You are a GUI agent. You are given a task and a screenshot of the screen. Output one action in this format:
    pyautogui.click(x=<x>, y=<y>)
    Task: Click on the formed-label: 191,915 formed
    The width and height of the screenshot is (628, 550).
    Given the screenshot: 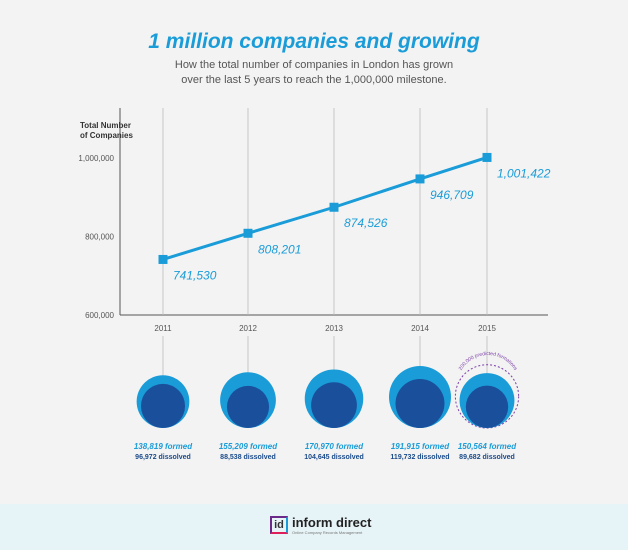 What is the action you would take?
    pyautogui.click(x=420, y=446)
    